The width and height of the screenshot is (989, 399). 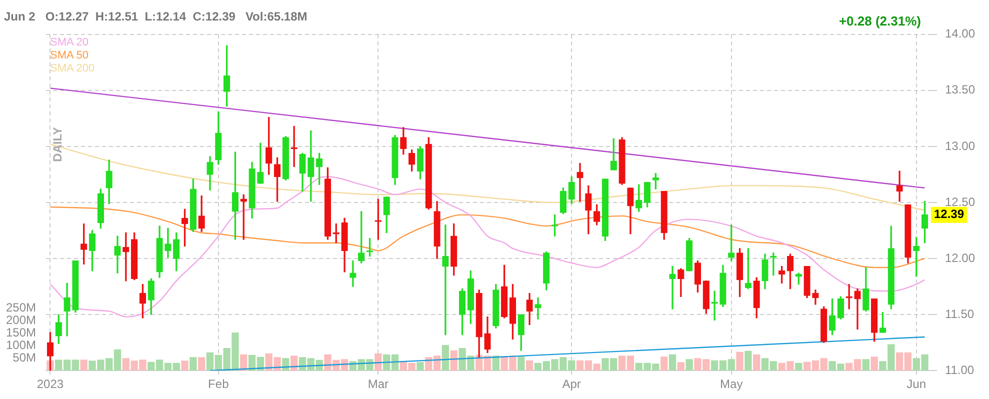 I want to click on text: SMA 20, so click(x=69, y=42).